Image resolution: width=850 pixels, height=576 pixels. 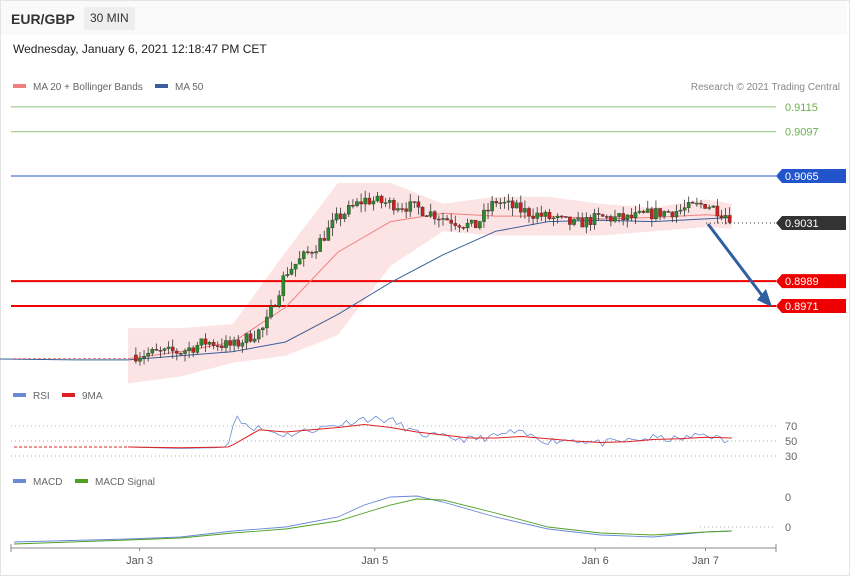 I want to click on copyright-text: Research © 2021 Trading Central, so click(x=765, y=87).